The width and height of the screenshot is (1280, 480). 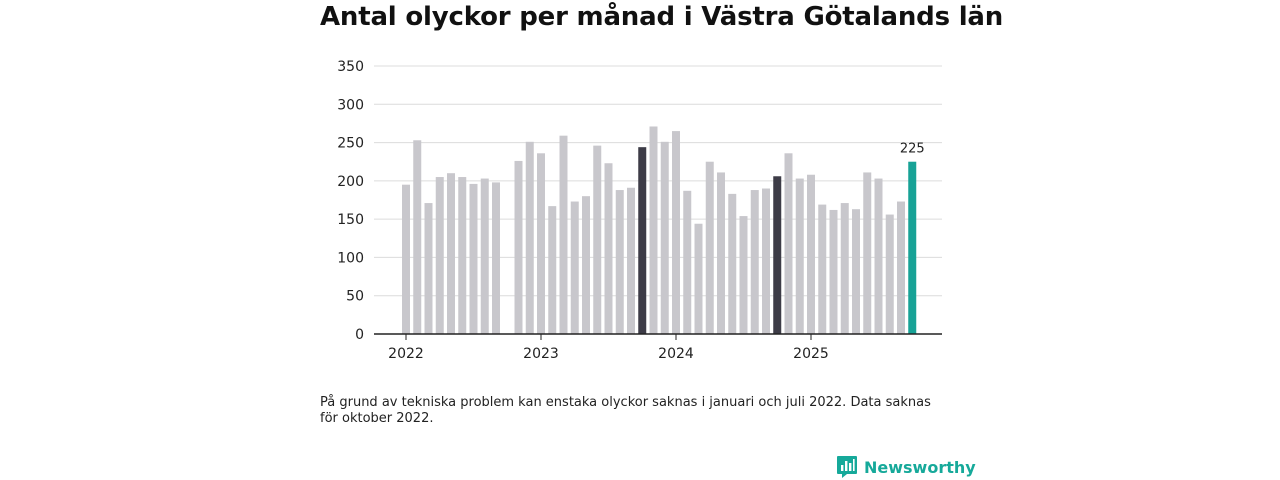 What do you see at coordinates (406, 354) in the screenshot?
I see `x-tick-label: 2022` at bounding box center [406, 354].